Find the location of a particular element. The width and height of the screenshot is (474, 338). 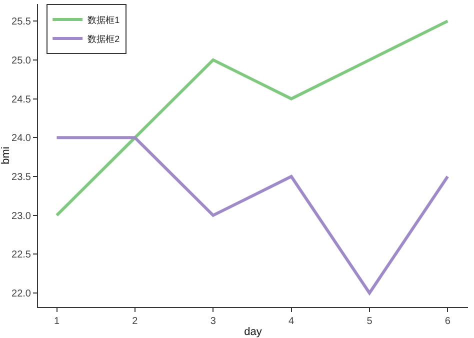

x-tick-label: 5 is located at coordinates (369, 321).